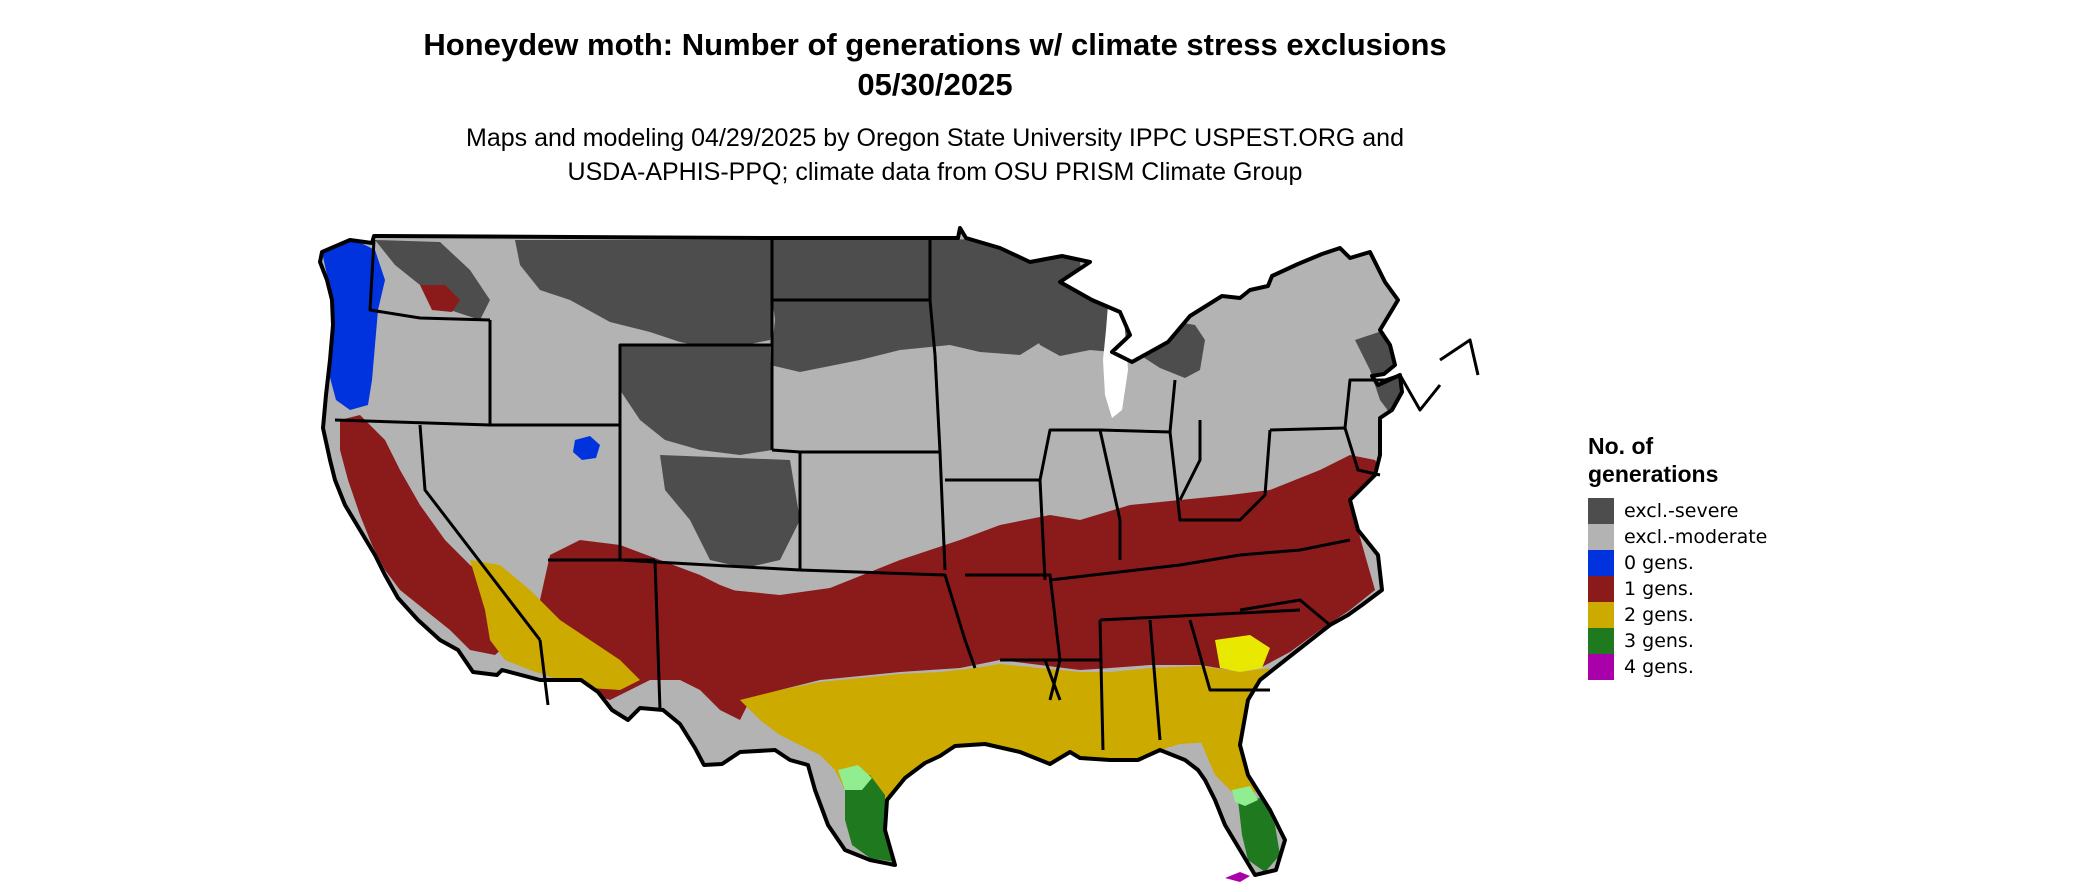 This screenshot has width=2100, height=892. I want to click on gen3-south-florida, so click(1259, 835).